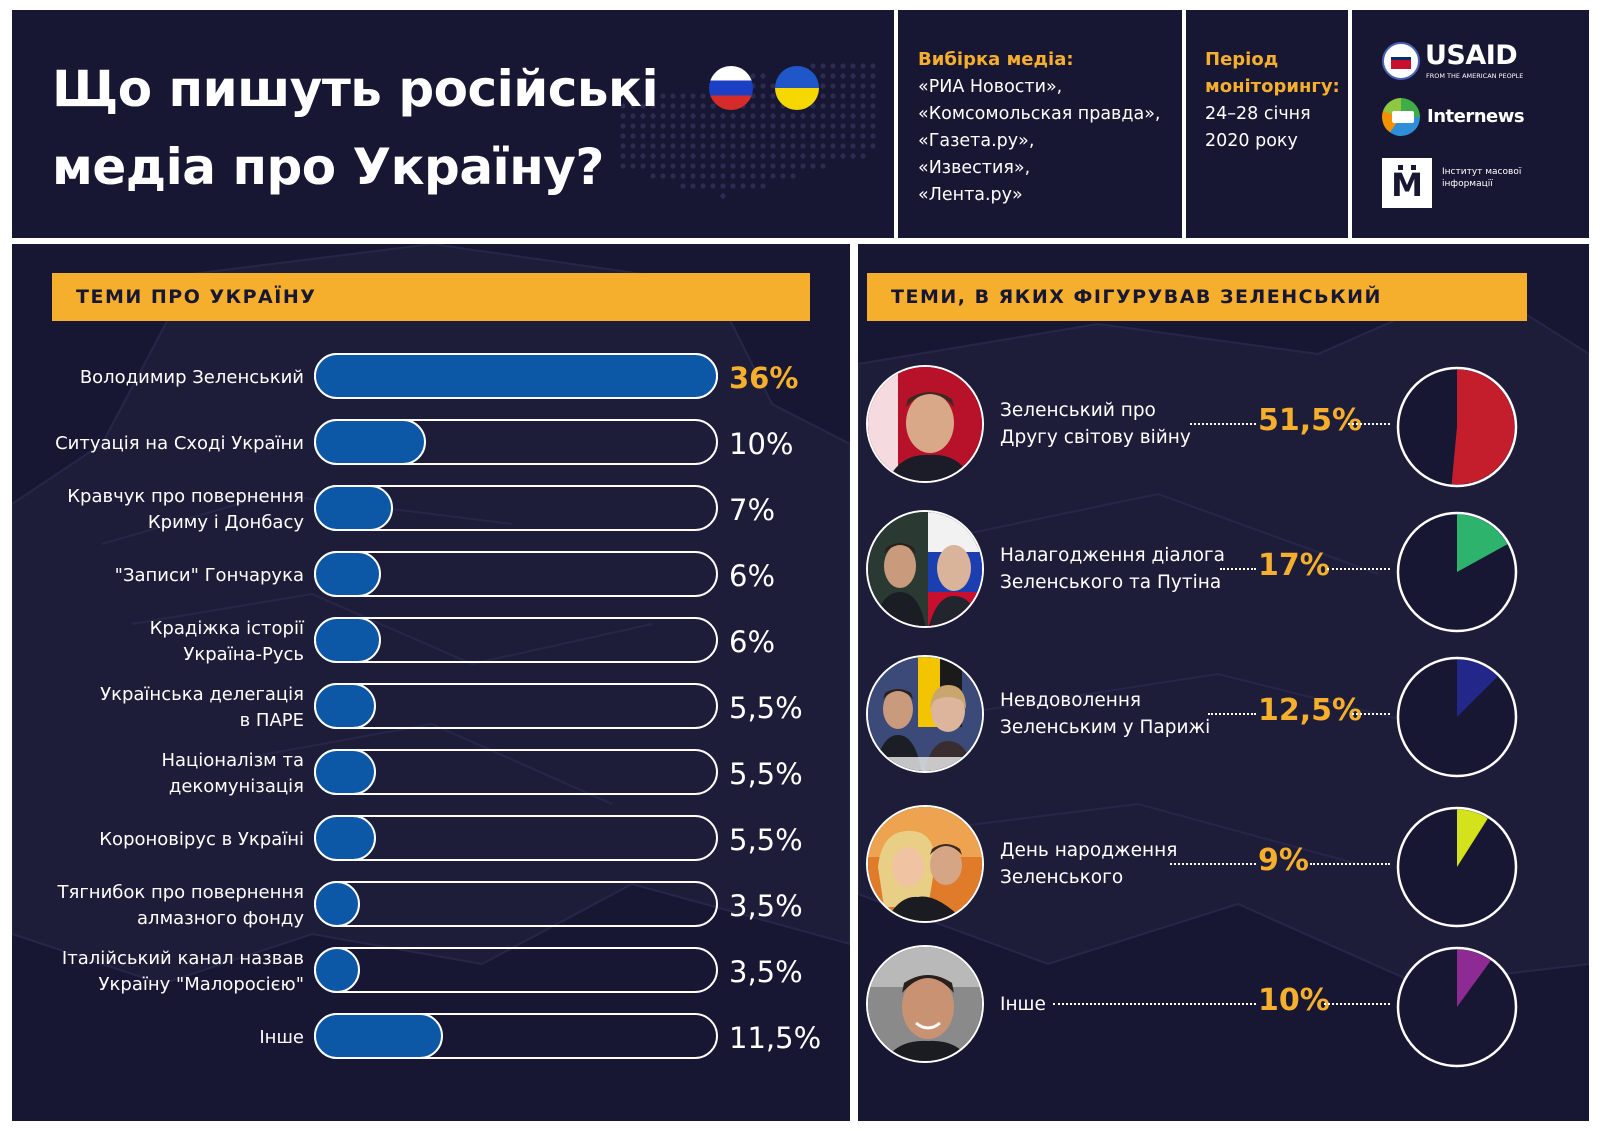  Describe the element at coordinates (232, 773) in the screenshot. I see `bar-category-label: Націоналізм та декомунізація` at that location.